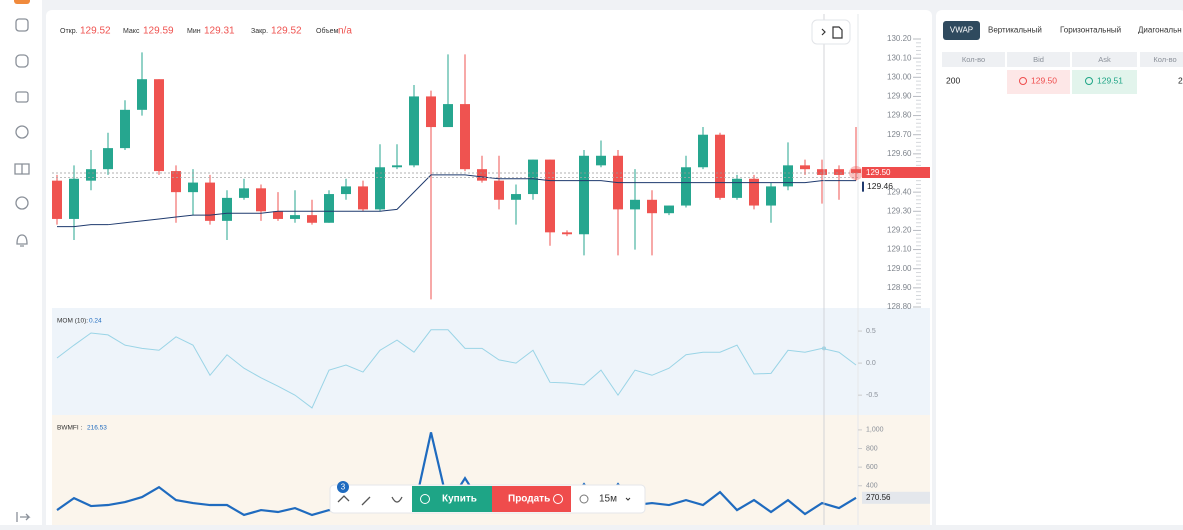 Image resolution: width=1183 pixels, height=530 pixels. I want to click on cell: 2, so click(1180, 80).